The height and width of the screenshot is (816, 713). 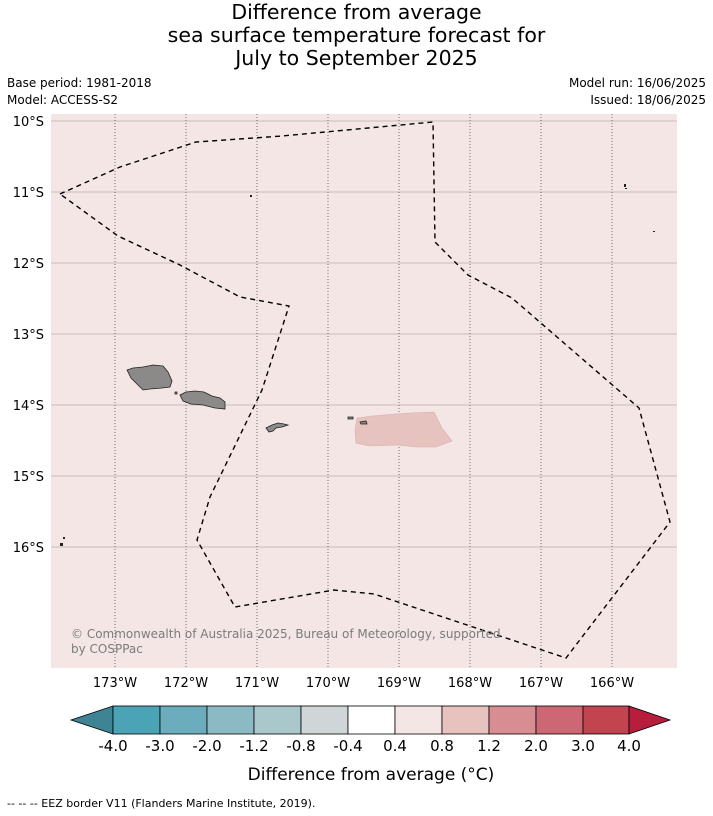 I want to click on island-tutuila, so click(x=277, y=427).